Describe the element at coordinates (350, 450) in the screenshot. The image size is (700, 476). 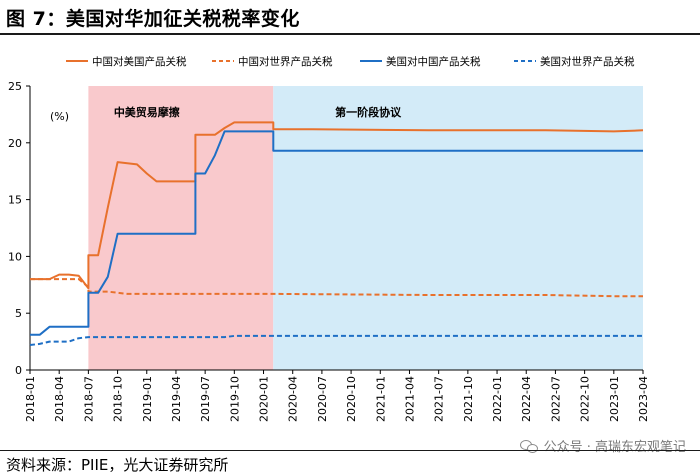
I see `footer-divider` at that location.